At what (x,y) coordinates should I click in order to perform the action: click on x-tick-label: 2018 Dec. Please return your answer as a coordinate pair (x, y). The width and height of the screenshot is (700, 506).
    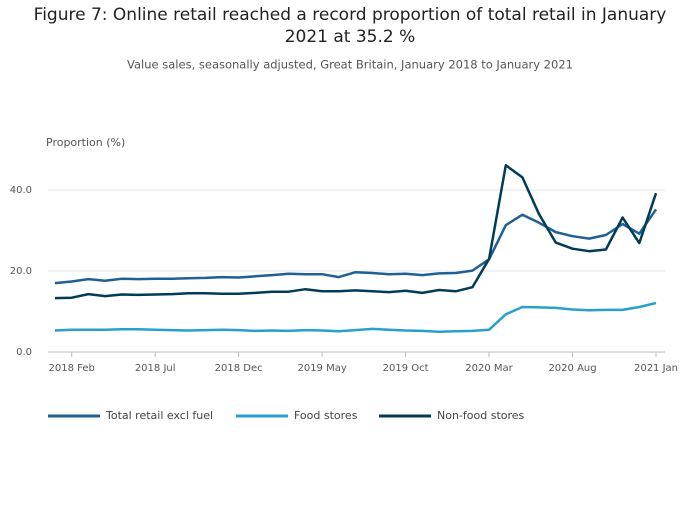
    Looking at the image, I should click on (239, 368).